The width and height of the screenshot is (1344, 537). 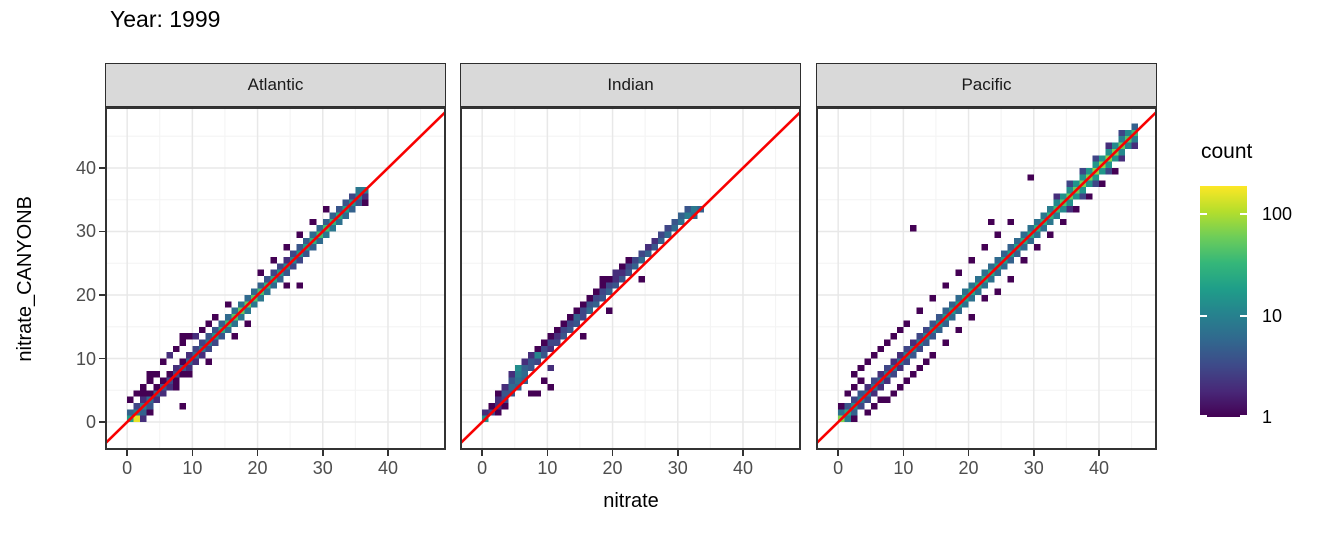 I want to click on legend-tick-label: 1, so click(x=1267, y=417).